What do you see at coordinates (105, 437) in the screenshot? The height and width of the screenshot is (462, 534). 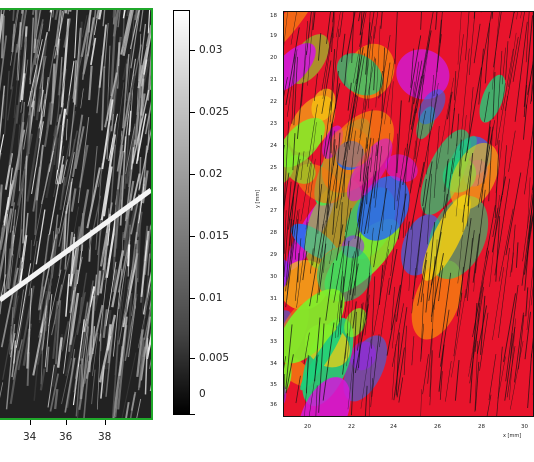 I see `x-tick-label: 38` at bounding box center [105, 437].